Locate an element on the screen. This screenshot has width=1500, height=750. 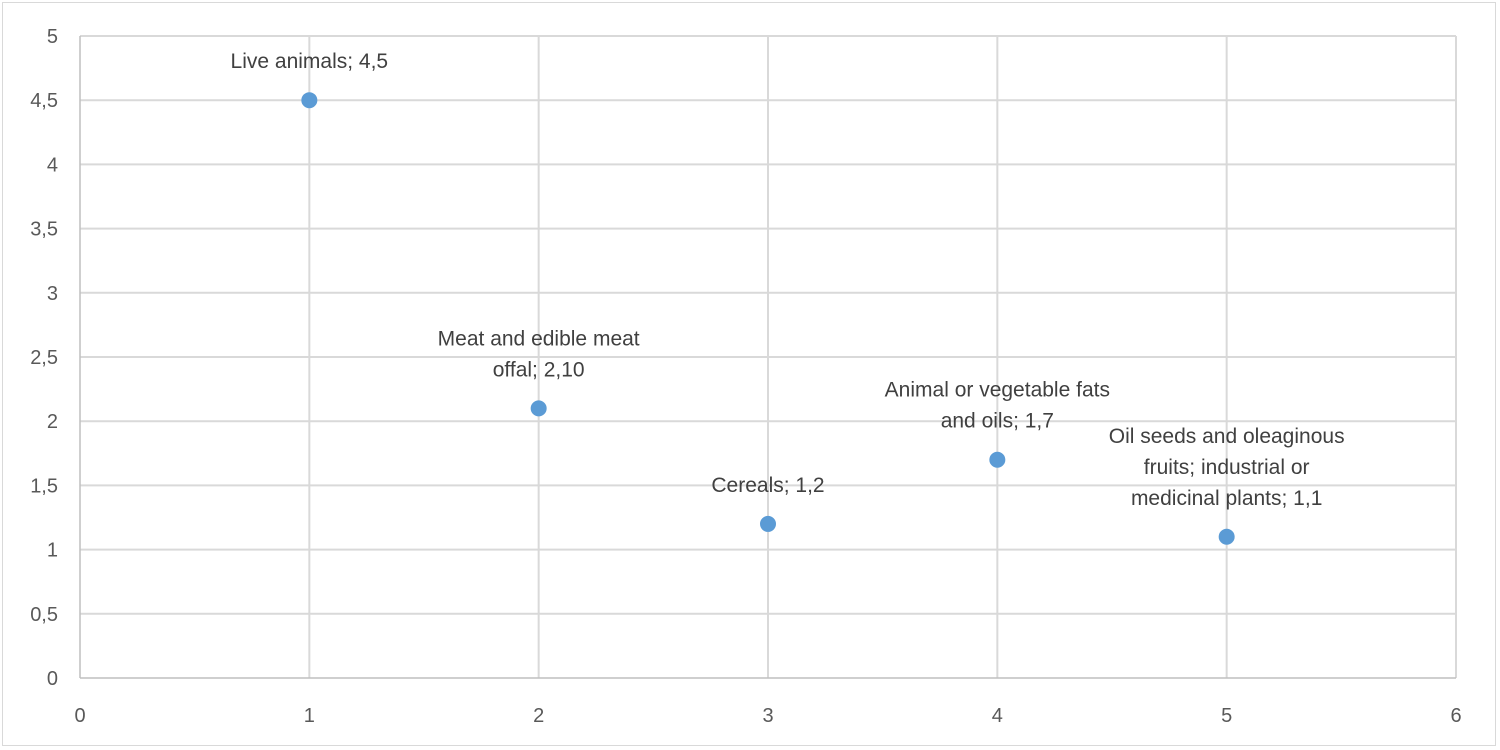
data-label: medicinal plants; 1,1 is located at coordinates (1226, 498).